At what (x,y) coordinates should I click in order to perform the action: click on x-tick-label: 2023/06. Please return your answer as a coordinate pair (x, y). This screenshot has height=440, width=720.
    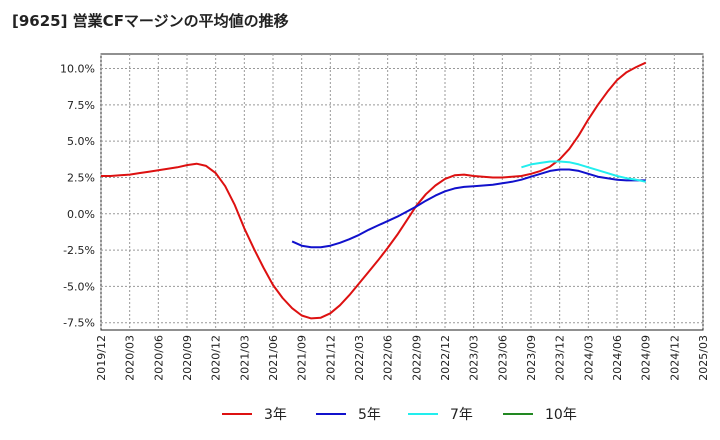
    Looking at the image, I should click on (502, 358).